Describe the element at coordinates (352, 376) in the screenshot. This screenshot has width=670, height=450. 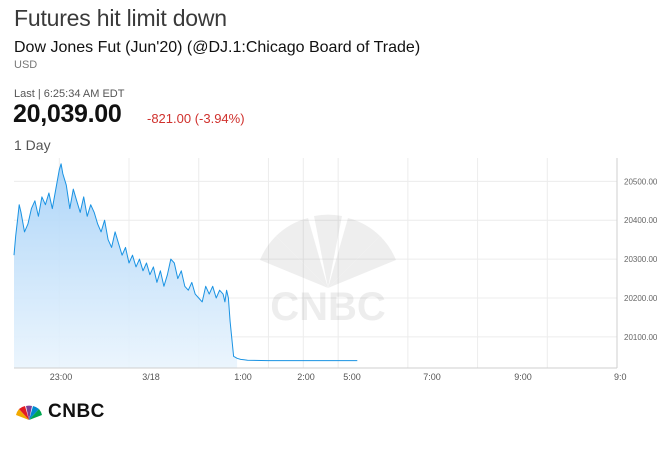
I see `x-tick-label: 5:00` at that location.